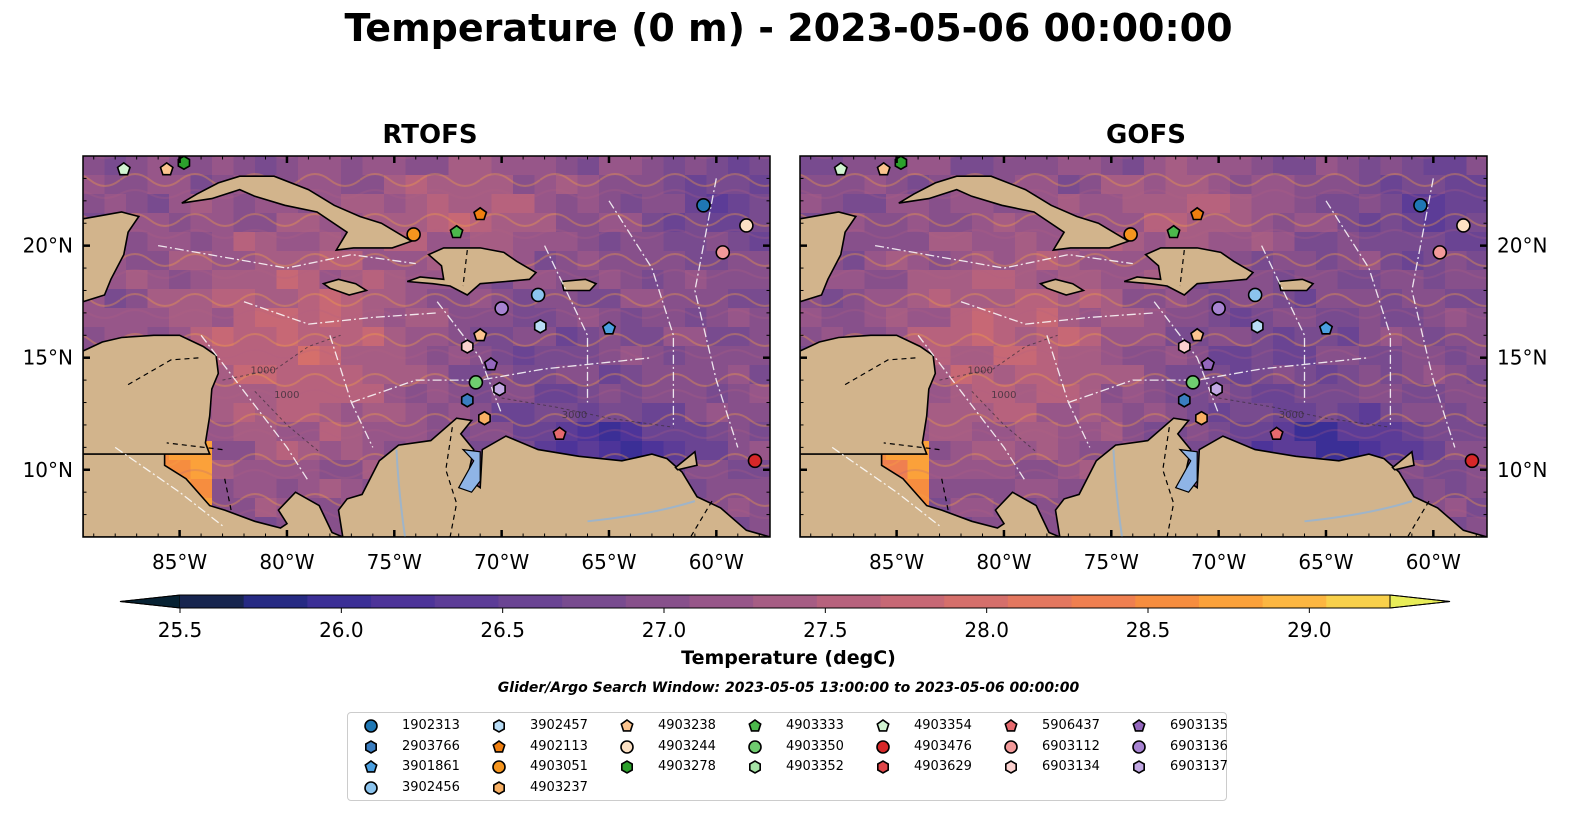 Image resolution: width=1577 pixels, height=827 pixels. Describe the element at coordinates (559, 787) in the screenshot. I see `legend-label: 4903237` at that location.